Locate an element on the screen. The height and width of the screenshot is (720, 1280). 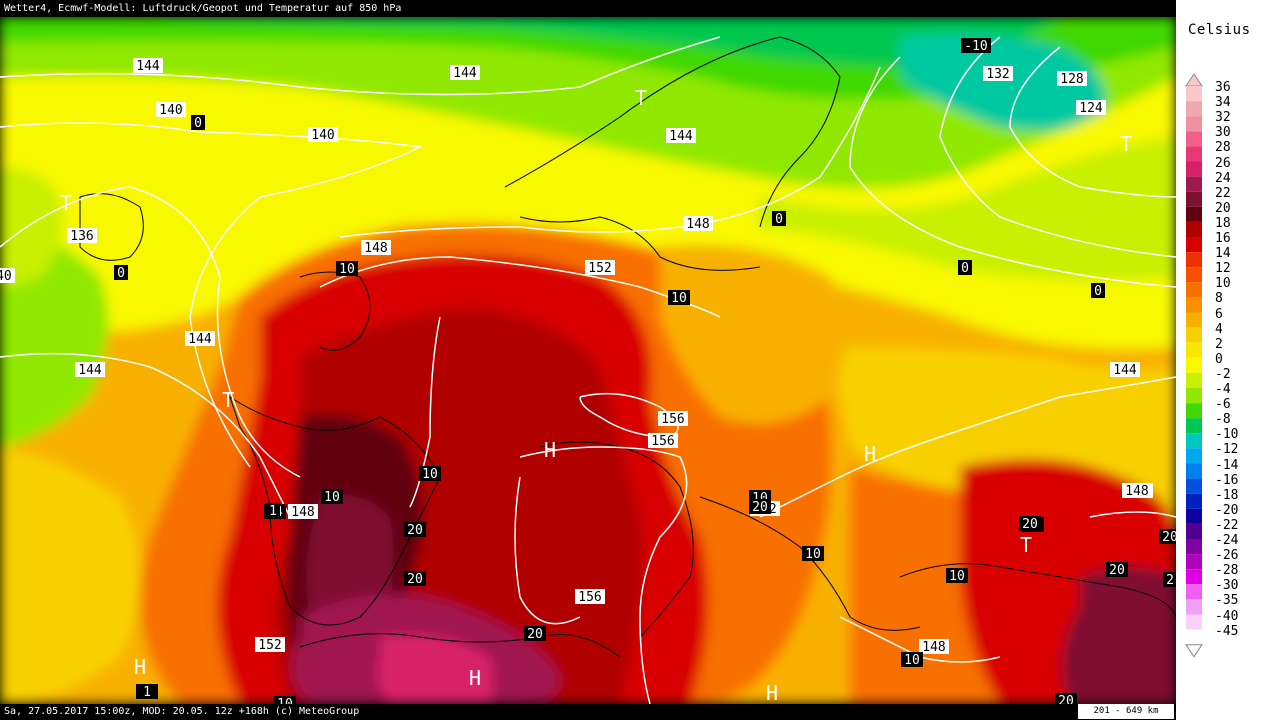
legend-label: 30 is located at coordinates (1223, 133).